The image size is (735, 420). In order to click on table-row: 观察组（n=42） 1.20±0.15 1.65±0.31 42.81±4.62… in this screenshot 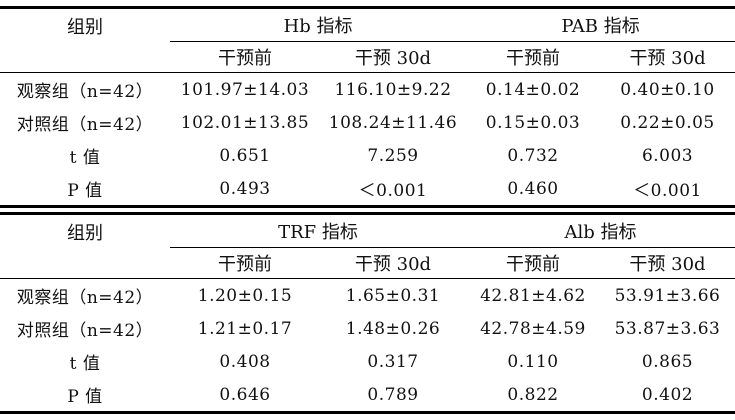, I will do `click(367, 296)`.